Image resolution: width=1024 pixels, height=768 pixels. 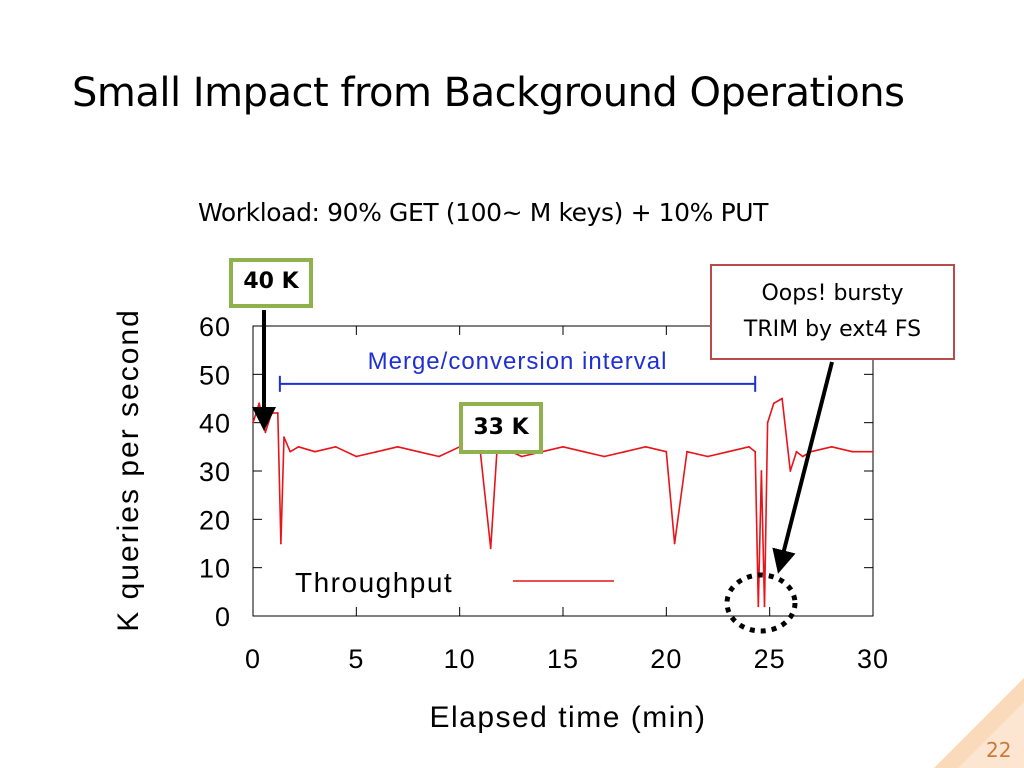 What do you see at coordinates (832, 329) in the screenshot?
I see `trim-callout-line2: TRIM by ext4 FS` at bounding box center [832, 329].